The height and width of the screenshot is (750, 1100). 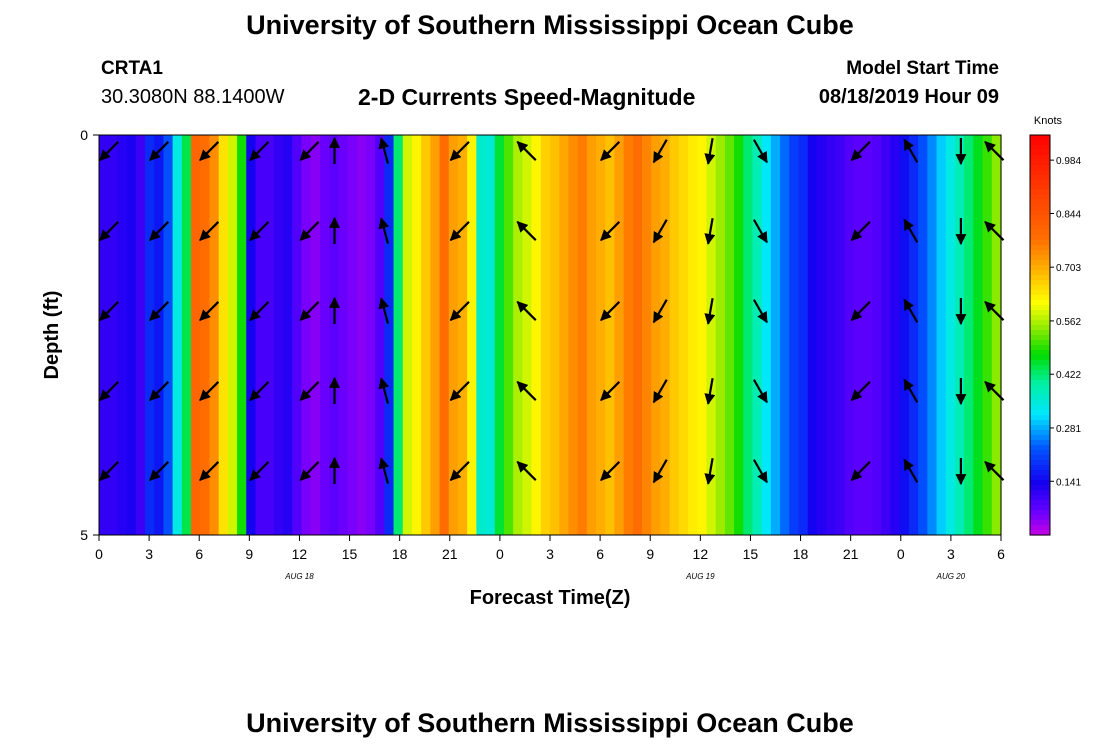 I want to click on x-tick-label: 21, so click(x=450, y=554).